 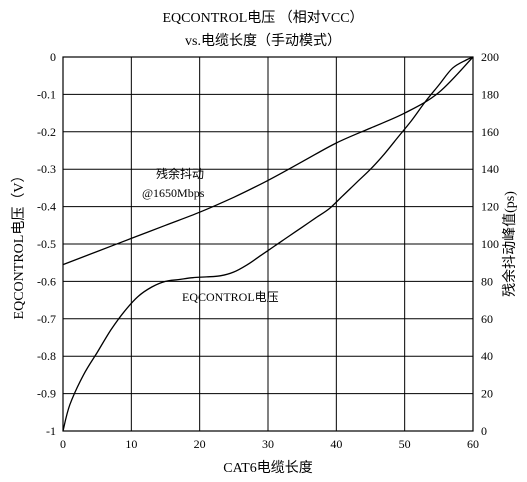 What do you see at coordinates (46, 319) in the screenshot?
I see `y-left-tick-label: -0.7` at bounding box center [46, 319].